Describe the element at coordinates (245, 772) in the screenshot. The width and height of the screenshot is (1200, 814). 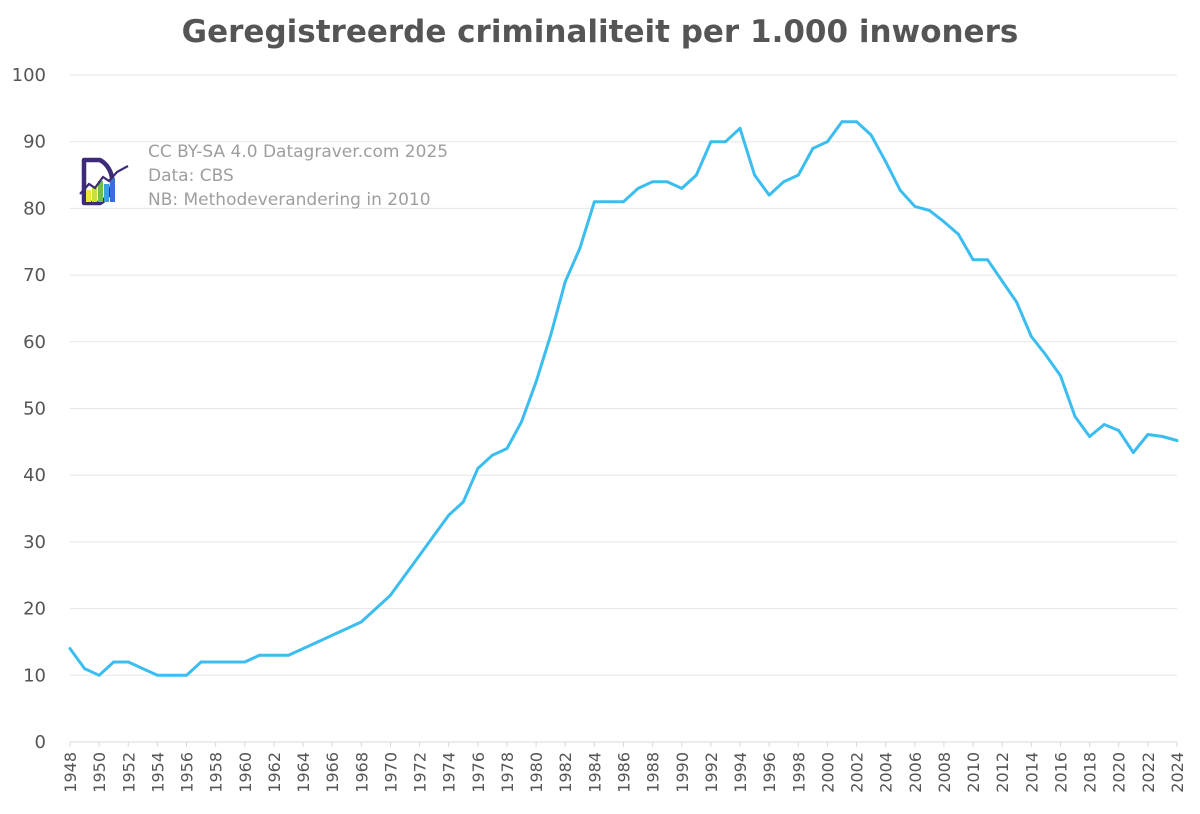
I see `x-tick-label-1960: 1960` at that location.